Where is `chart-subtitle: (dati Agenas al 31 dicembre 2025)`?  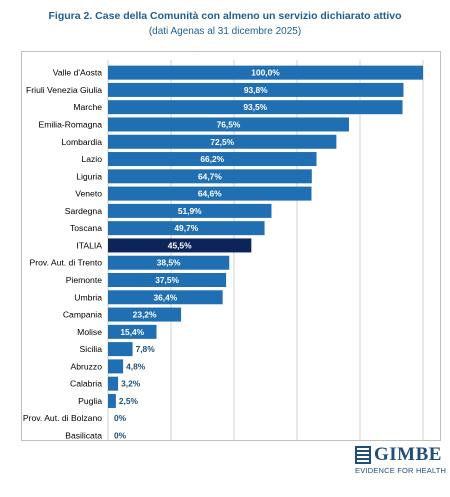
chart-subtitle: (dati Agenas al 31 dicembre 2025) is located at coordinates (225, 31).